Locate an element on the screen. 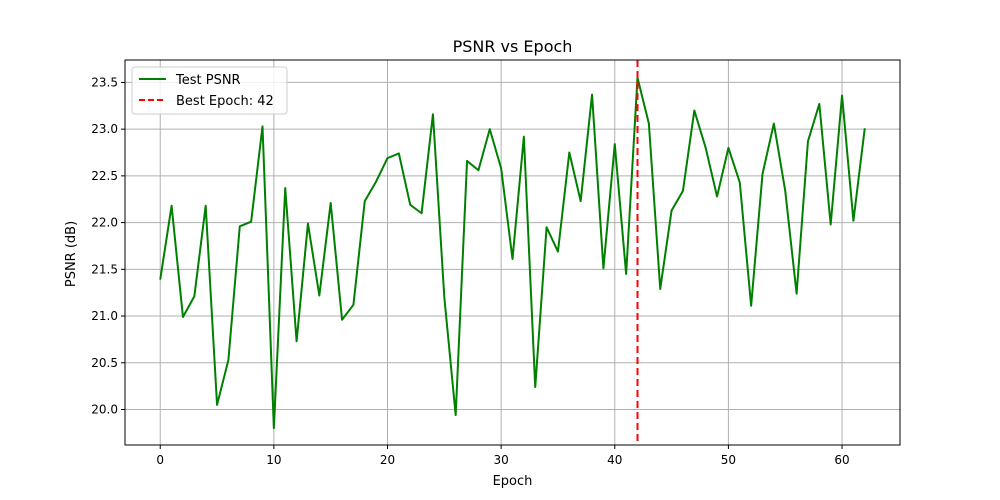 The width and height of the screenshot is (1000, 500). y-tick-label: 21.0 is located at coordinates (104, 316).